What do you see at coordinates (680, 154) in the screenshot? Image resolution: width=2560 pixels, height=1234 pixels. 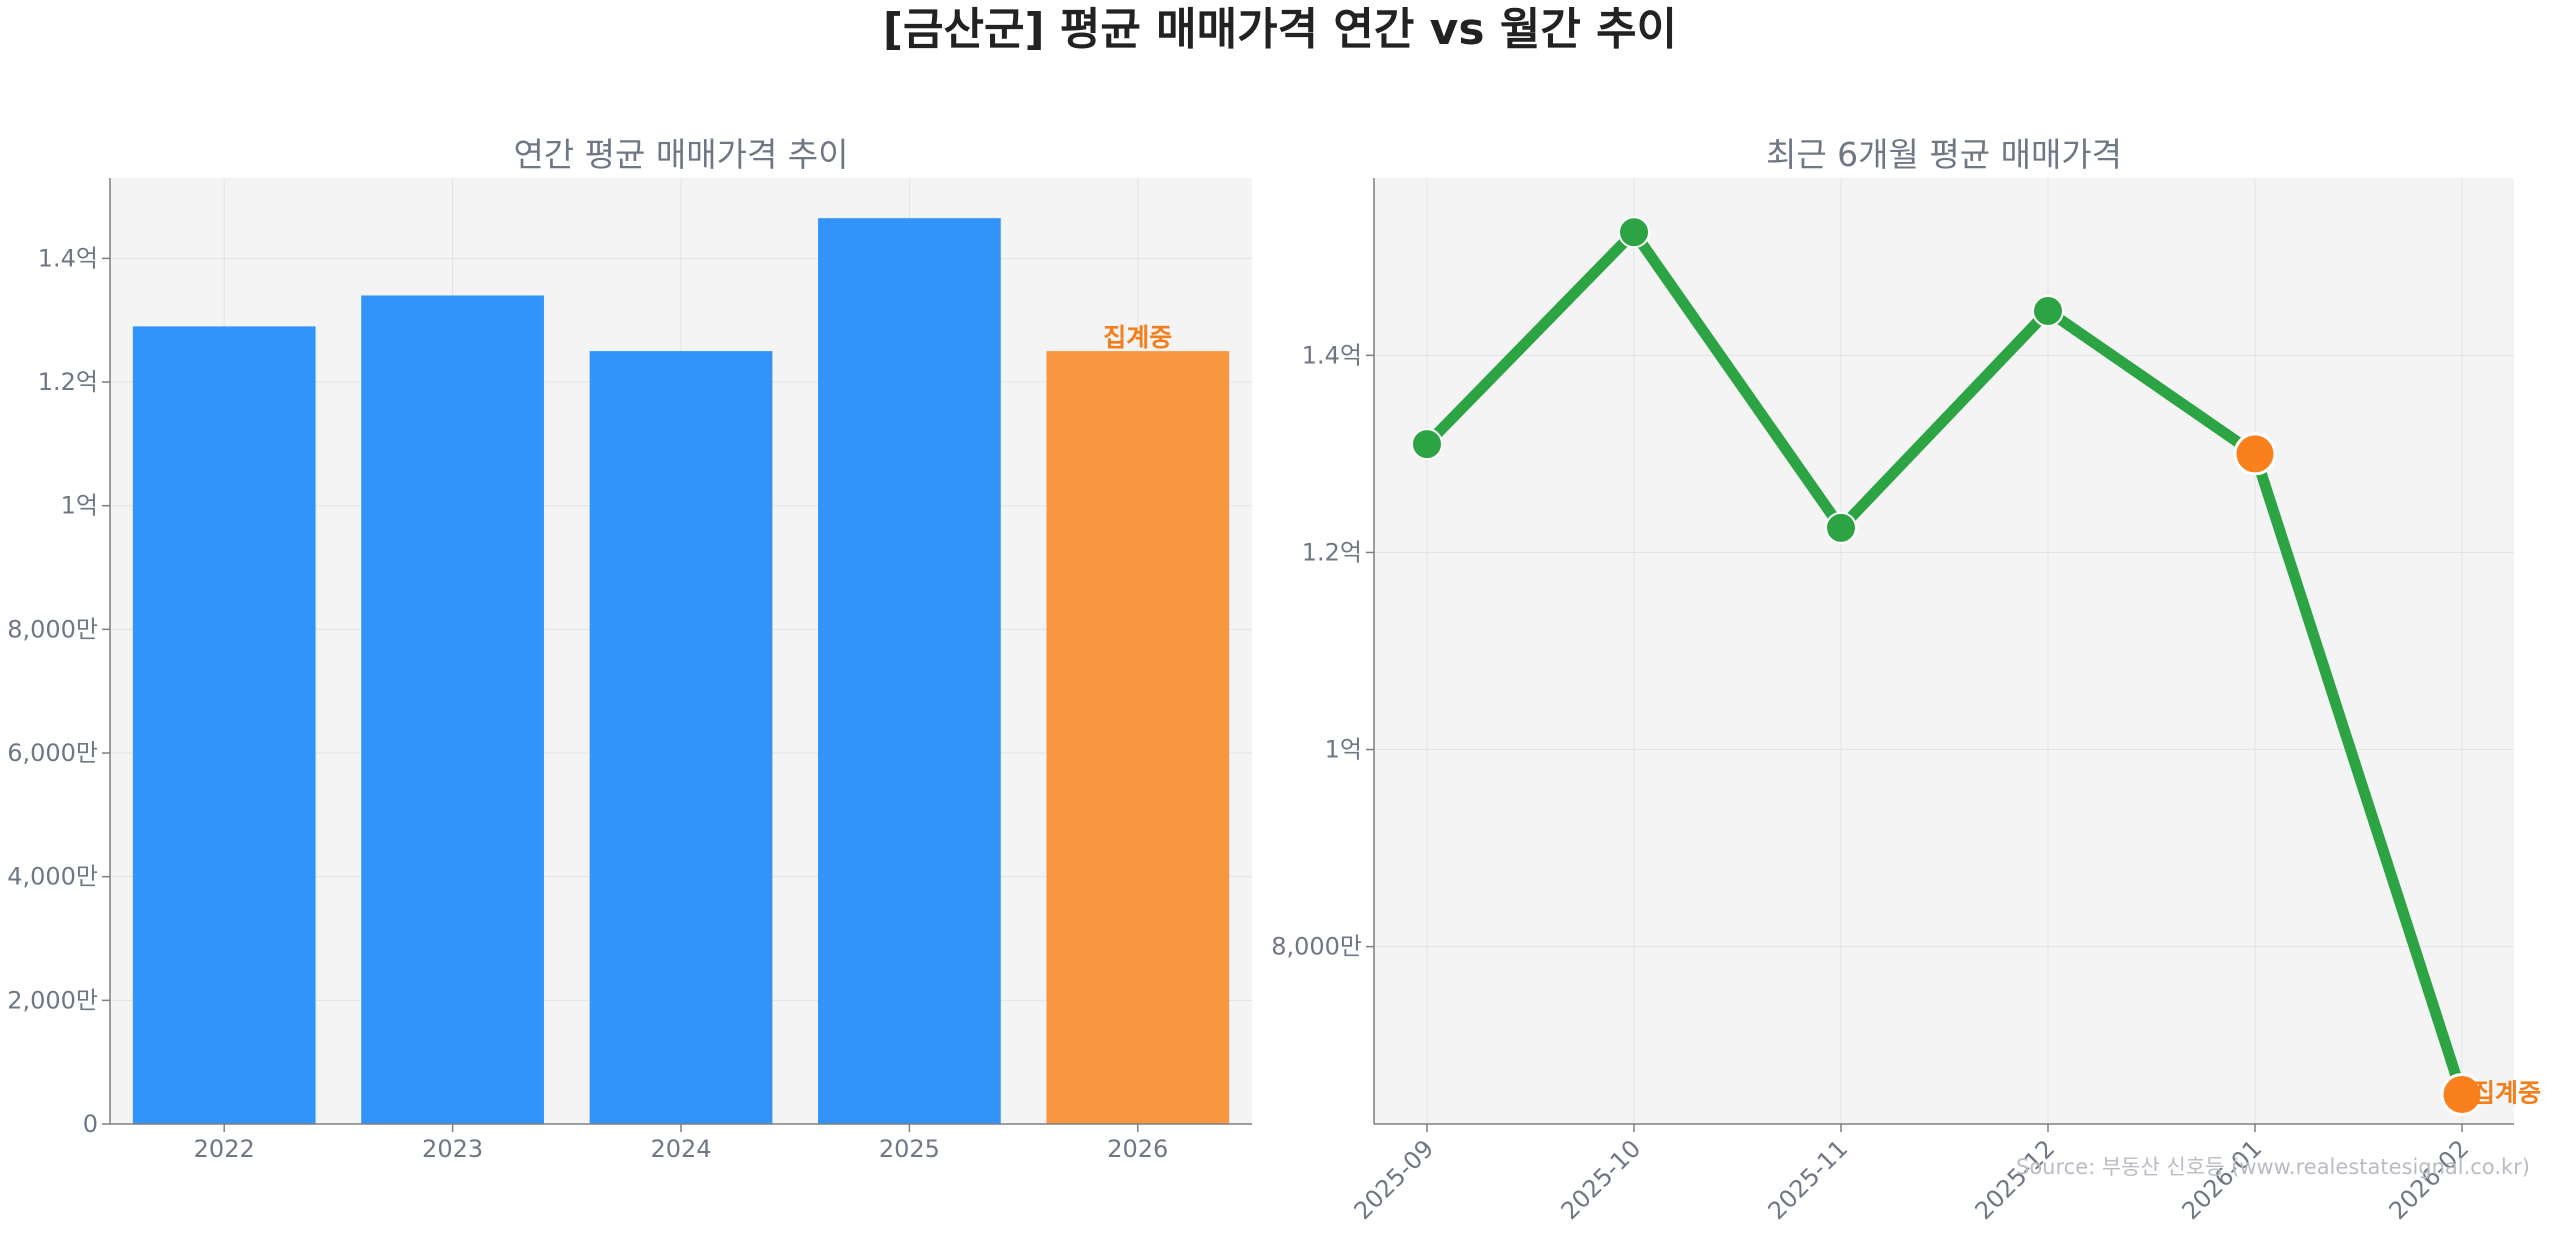 I see `annual-chart-title: 연간 평균 매매가격 추이` at bounding box center [680, 154].